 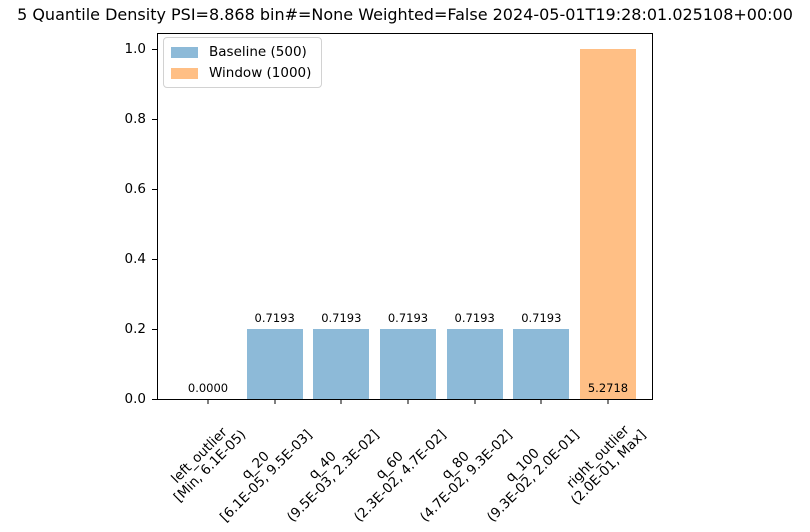 I want to click on legend: Baseline (500) Window (1000), so click(x=243, y=62).